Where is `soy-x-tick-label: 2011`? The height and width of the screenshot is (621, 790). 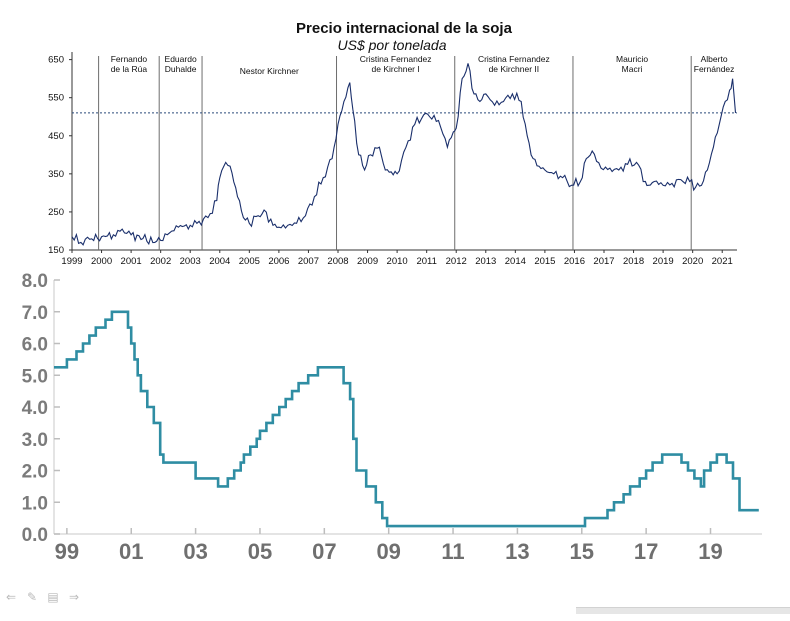 soy-x-tick-label: 2011 is located at coordinates (426, 261).